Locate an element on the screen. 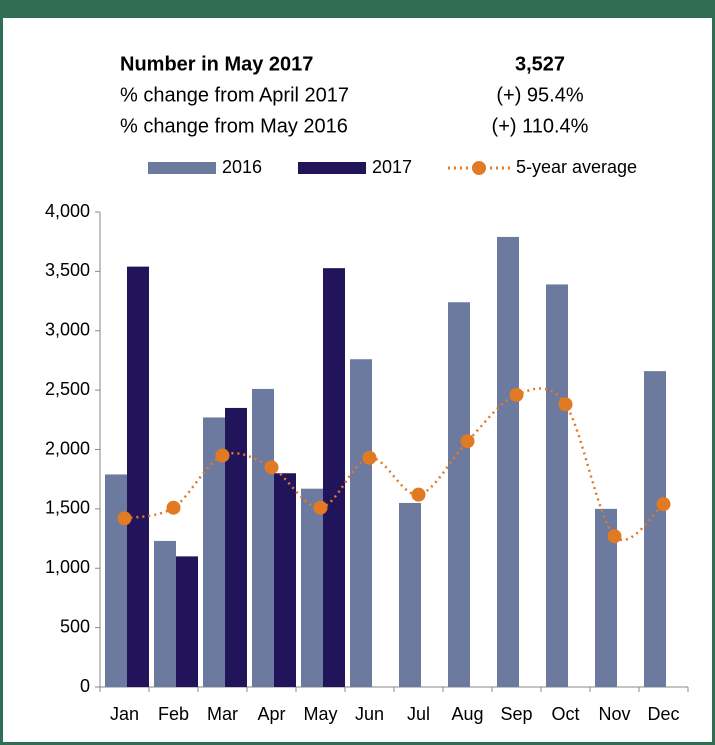  x-tick-label: Feb is located at coordinates (173, 714).